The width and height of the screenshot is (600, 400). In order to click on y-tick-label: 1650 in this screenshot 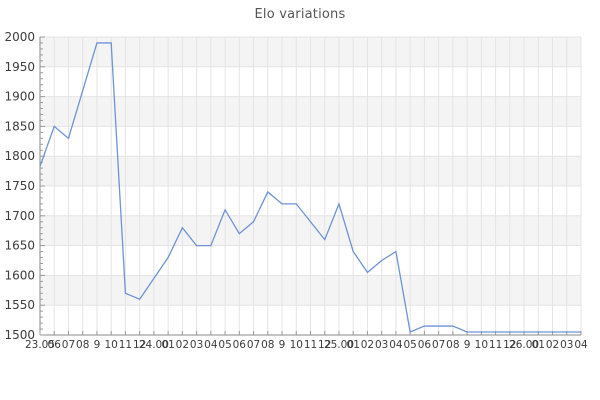, I will do `click(19, 246)`.